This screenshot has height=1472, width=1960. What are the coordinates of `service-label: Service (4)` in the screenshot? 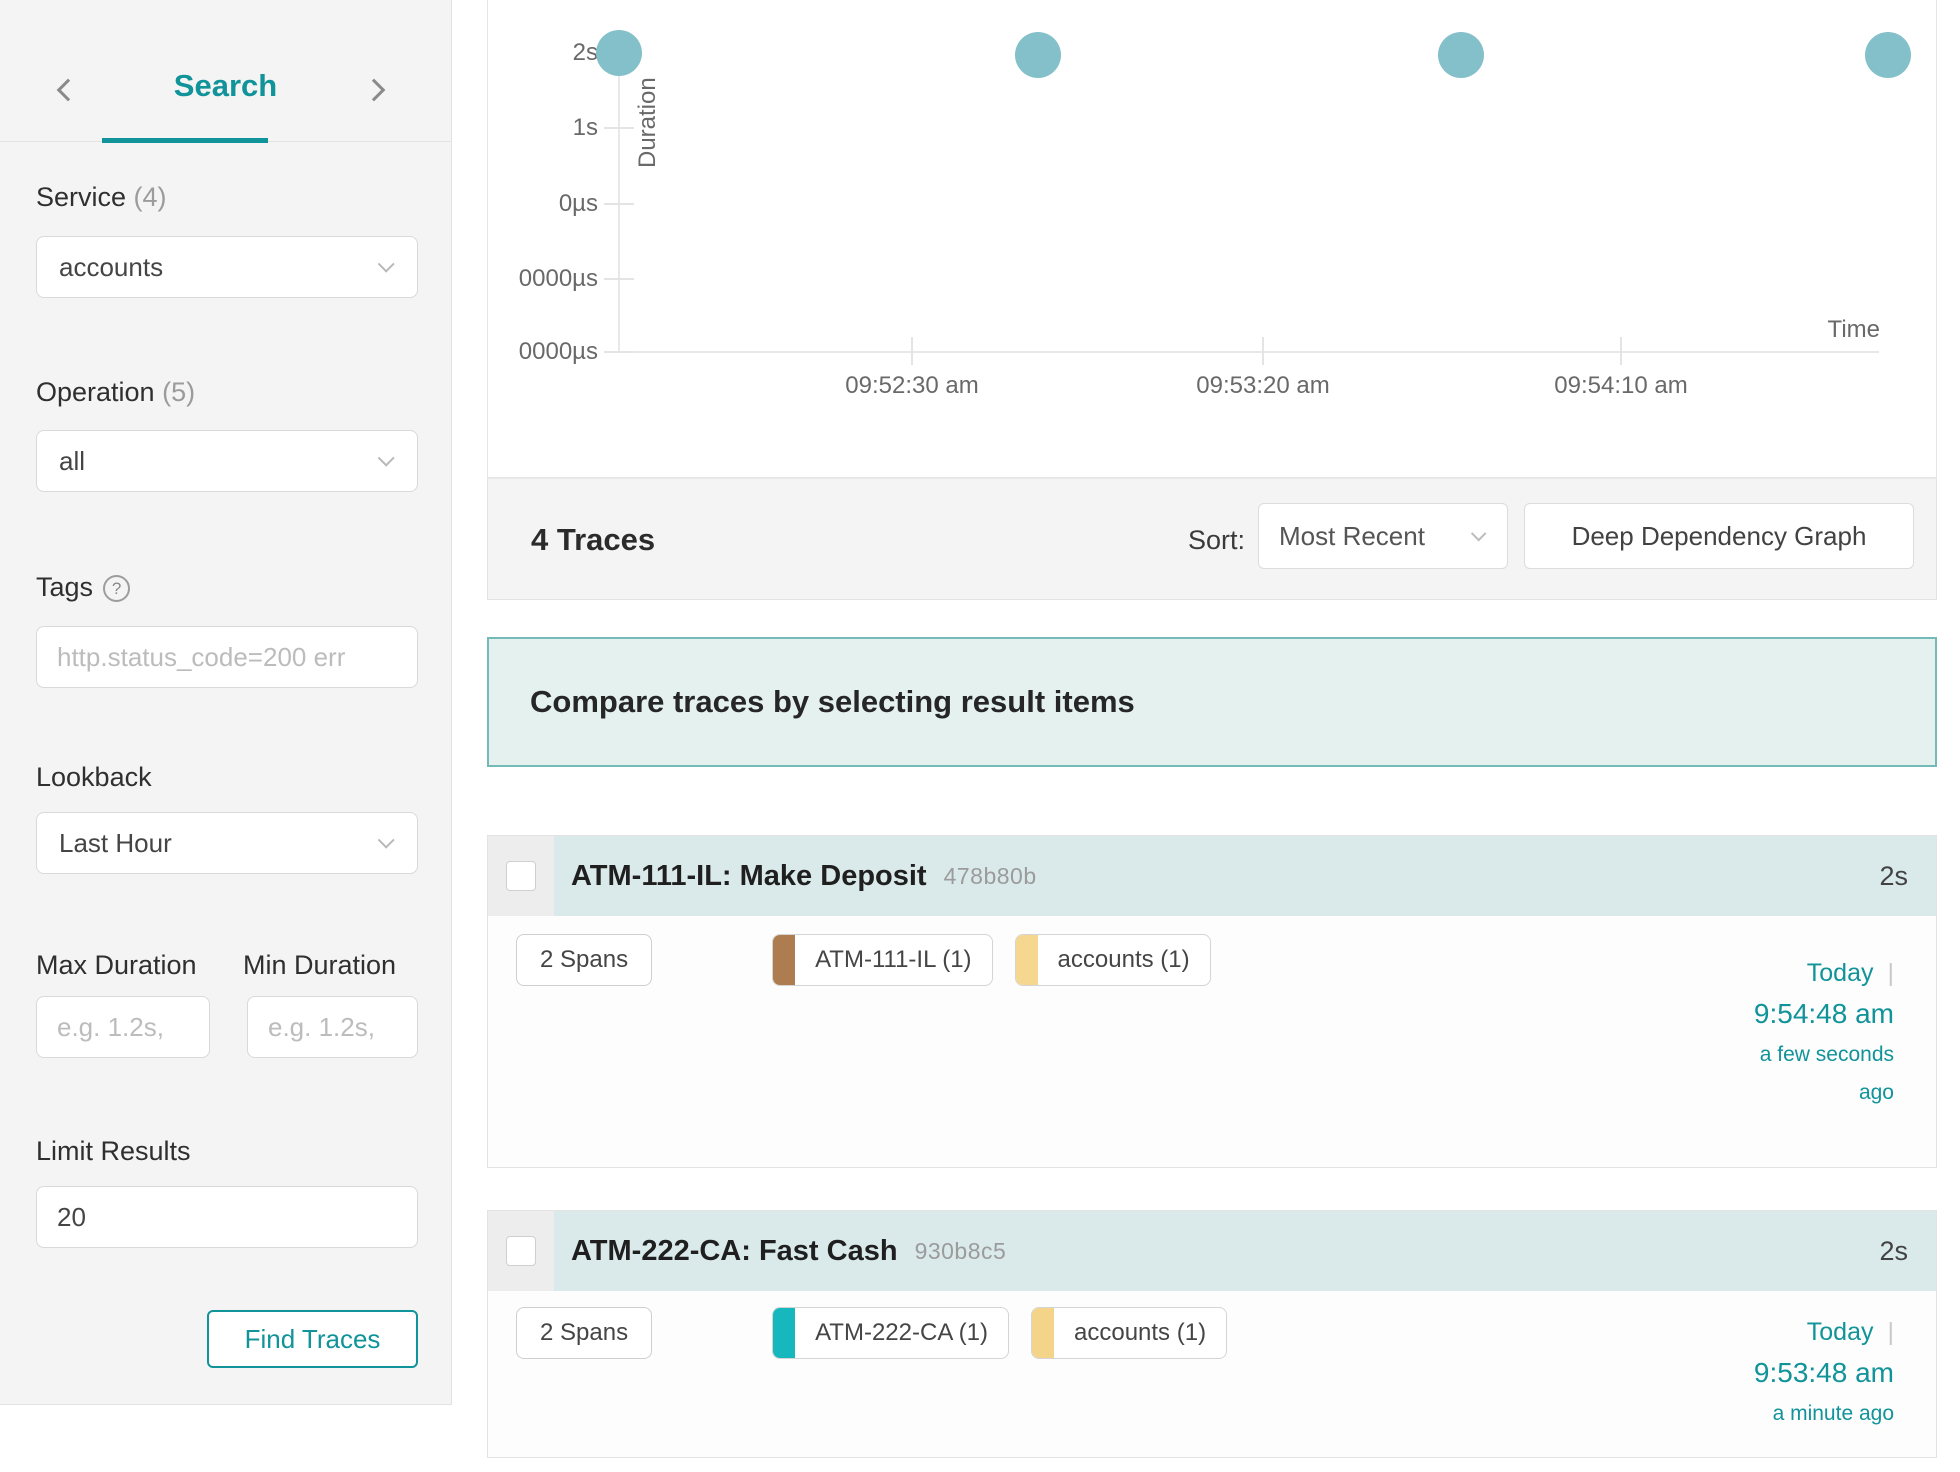 It's located at (101, 197).